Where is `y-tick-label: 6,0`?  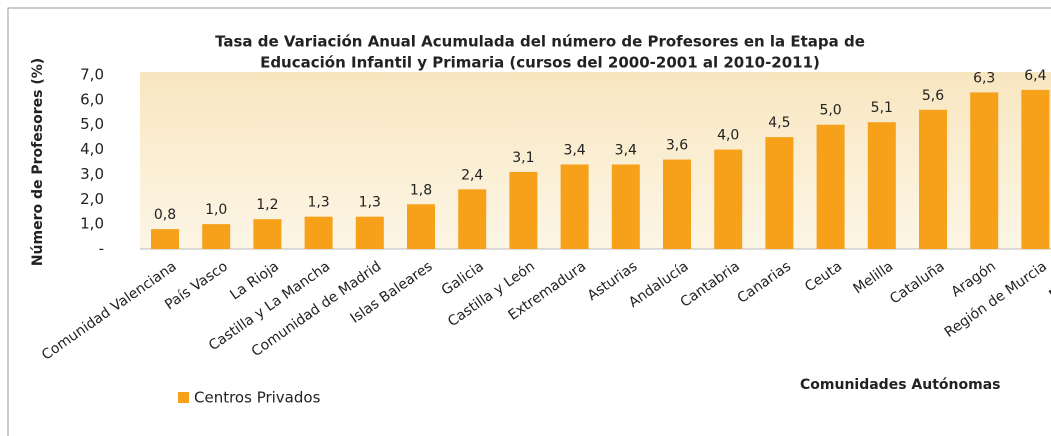 y-tick-label: 6,0 is located at coordinates (92, 99).